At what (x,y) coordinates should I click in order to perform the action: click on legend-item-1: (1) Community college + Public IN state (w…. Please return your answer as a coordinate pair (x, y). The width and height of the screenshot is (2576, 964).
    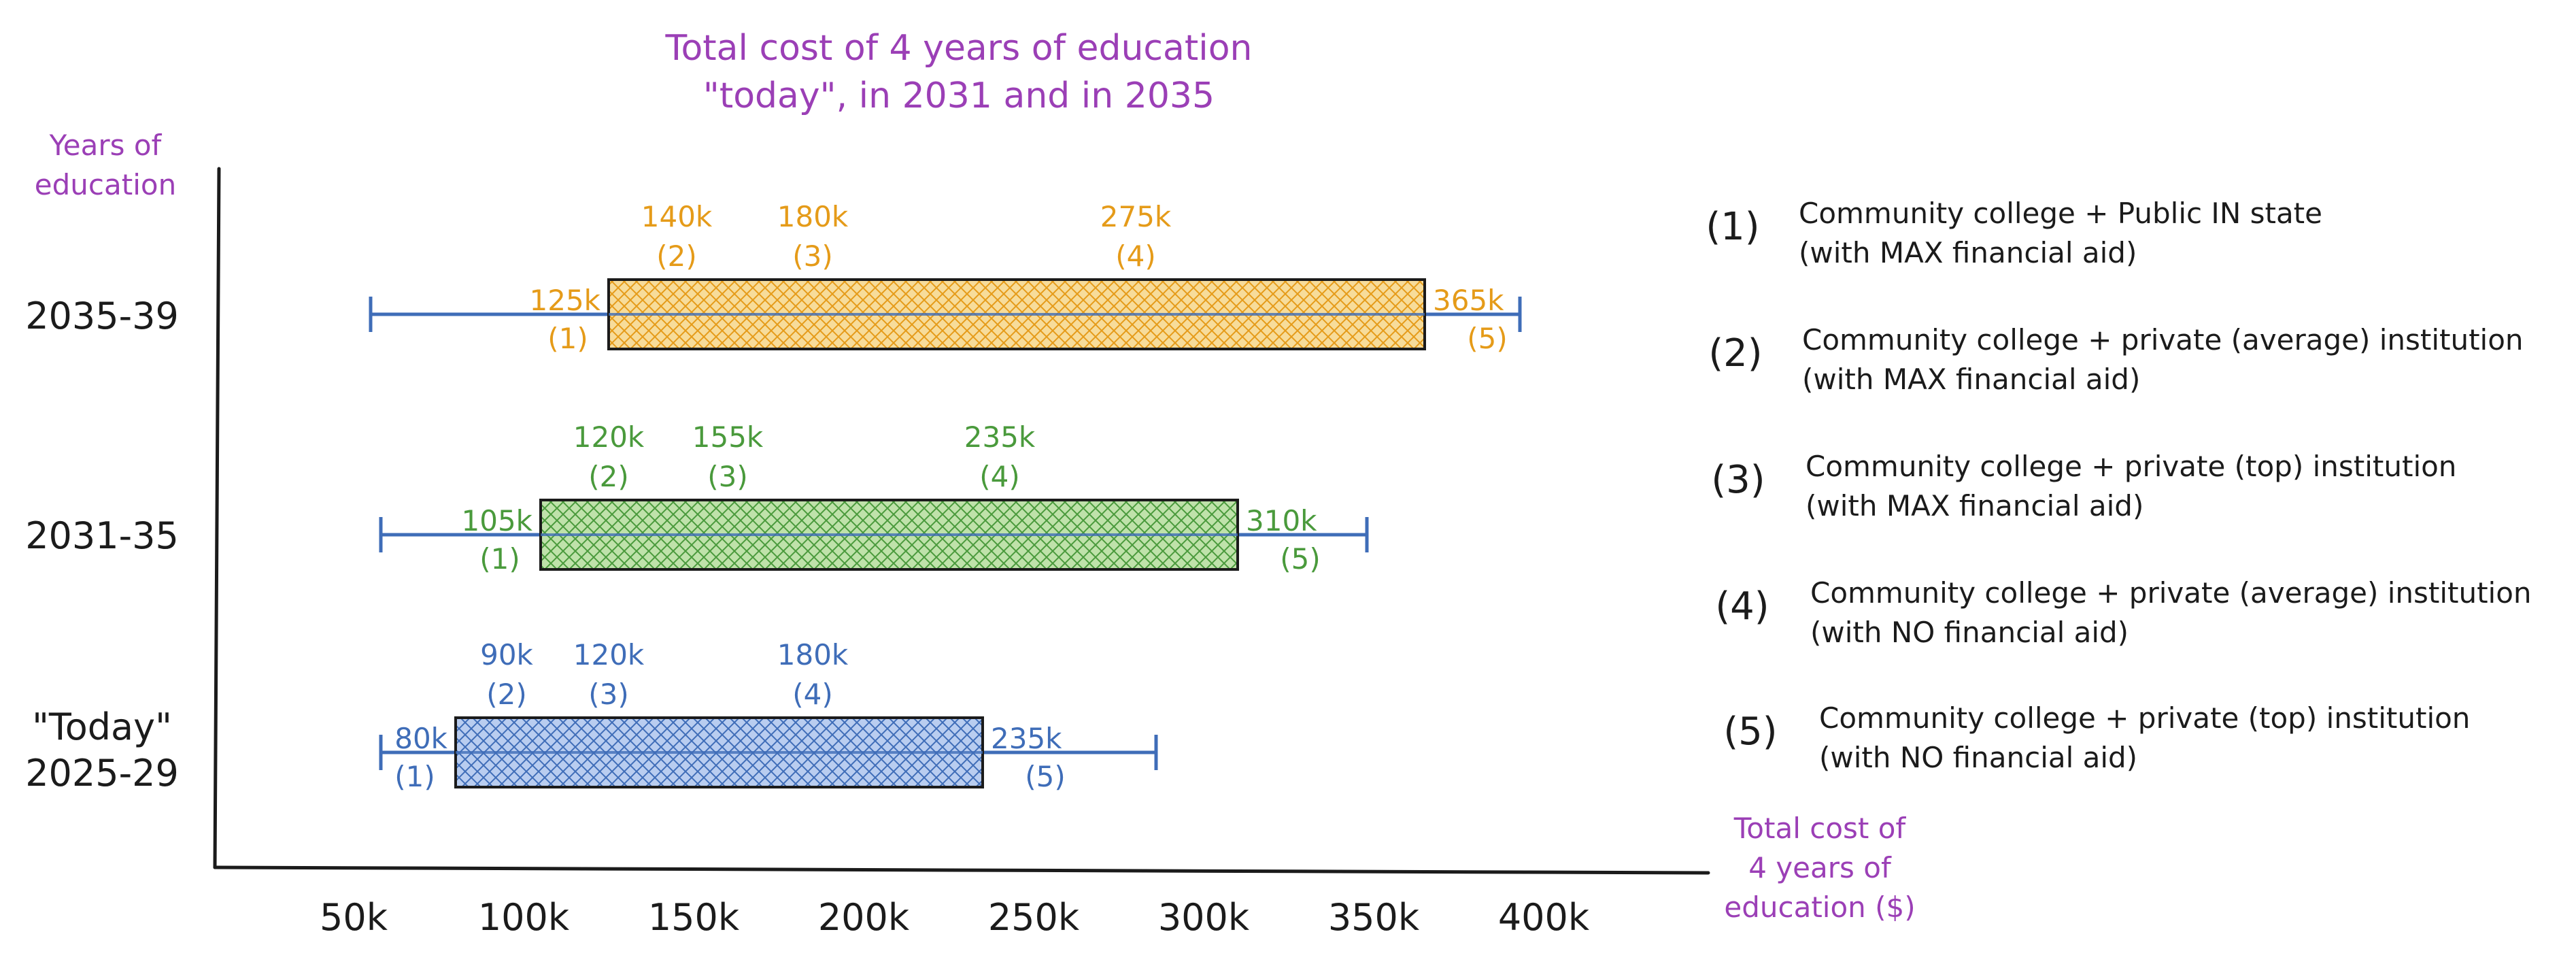
    Looking at the image, I should click on (2014, 233).